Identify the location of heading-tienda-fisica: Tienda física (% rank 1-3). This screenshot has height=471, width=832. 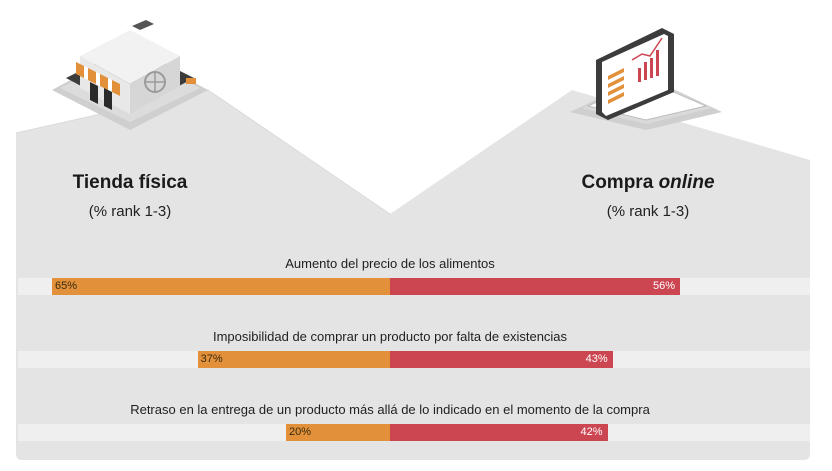
(130, 196).